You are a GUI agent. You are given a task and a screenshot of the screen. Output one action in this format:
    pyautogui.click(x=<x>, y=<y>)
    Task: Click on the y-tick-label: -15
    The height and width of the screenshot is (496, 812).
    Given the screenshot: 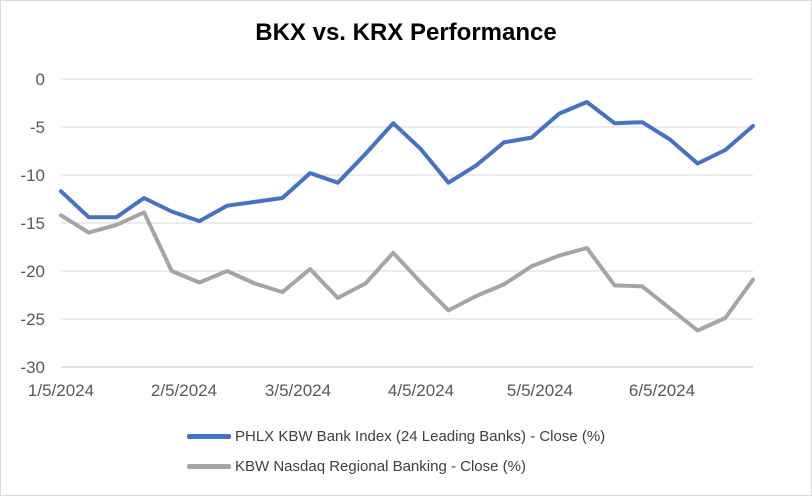 What is the action you would take?
    pyautogui.click(x=32, y=223)
    